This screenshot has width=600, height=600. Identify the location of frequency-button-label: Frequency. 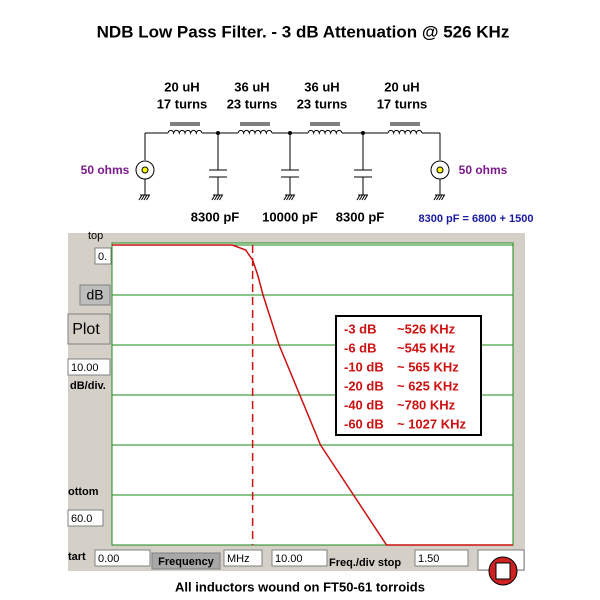
(186, 562).